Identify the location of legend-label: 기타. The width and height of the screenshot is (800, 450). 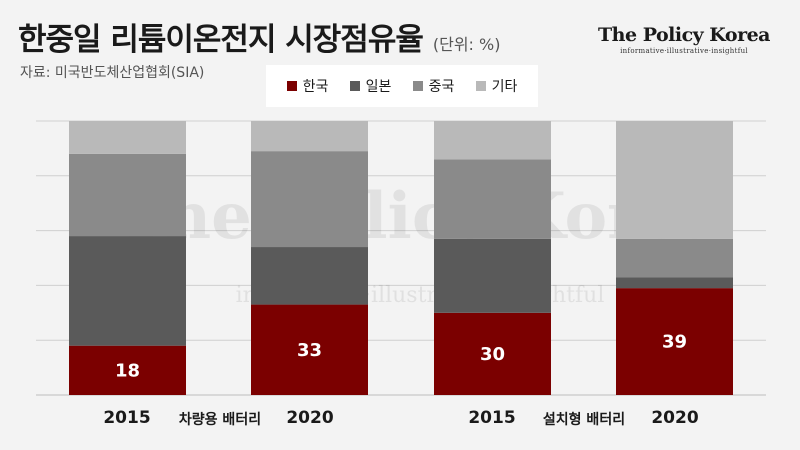
(504, 87).